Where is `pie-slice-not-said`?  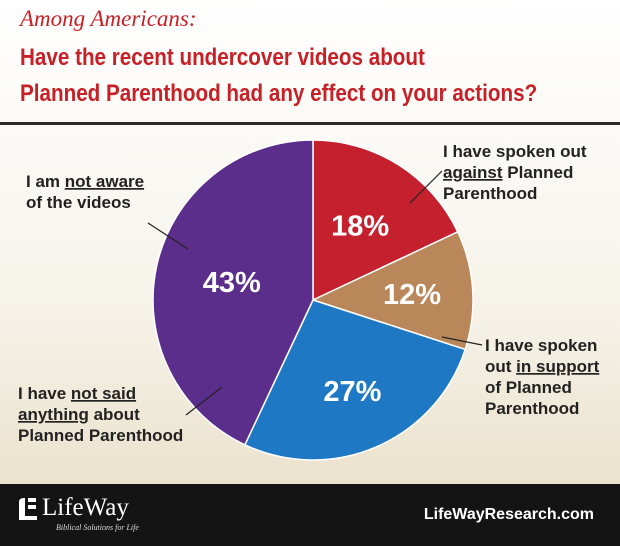
pie-slice-not-said is located at coordinates (355, 380).